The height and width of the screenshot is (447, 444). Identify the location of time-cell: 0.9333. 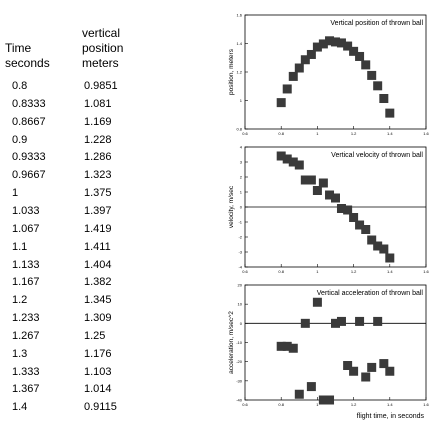
(29, 157).